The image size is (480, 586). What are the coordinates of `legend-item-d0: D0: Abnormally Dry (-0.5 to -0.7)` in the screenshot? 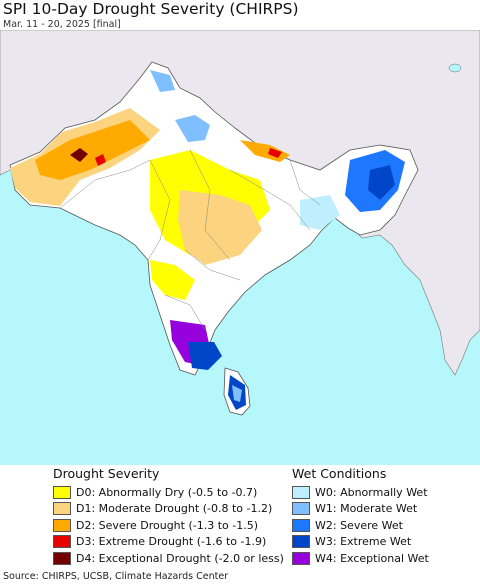 It's located at (168, 492).